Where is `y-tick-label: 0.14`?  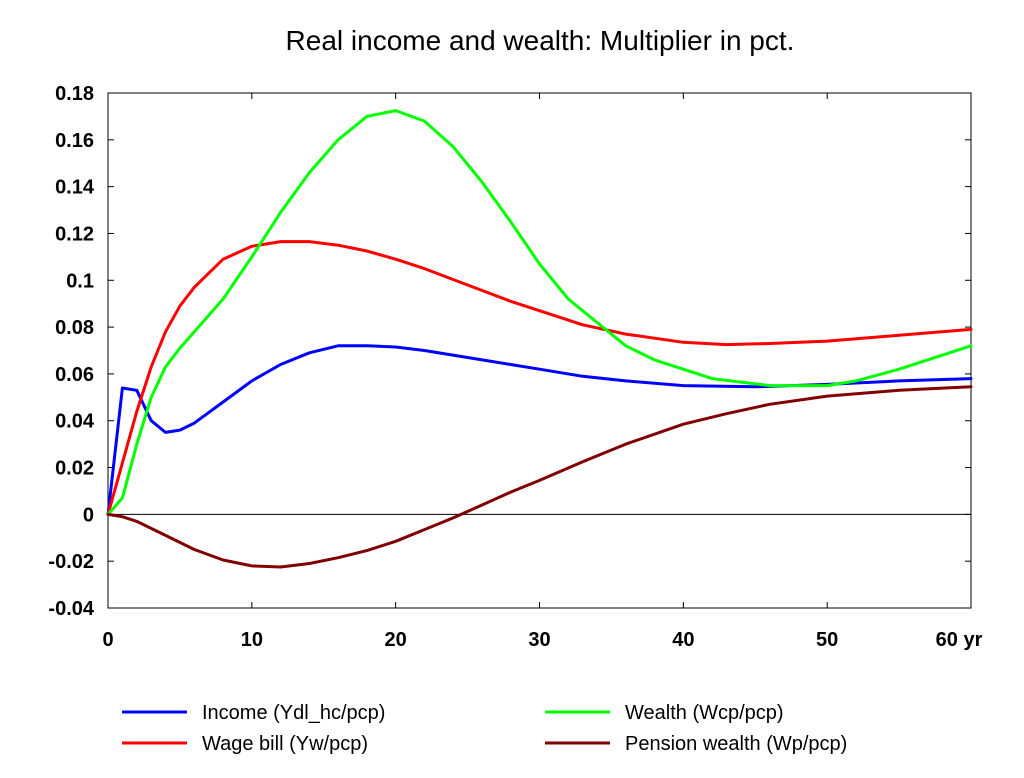
y-tick-label: 0.14 is located at coordinates (75, 188).